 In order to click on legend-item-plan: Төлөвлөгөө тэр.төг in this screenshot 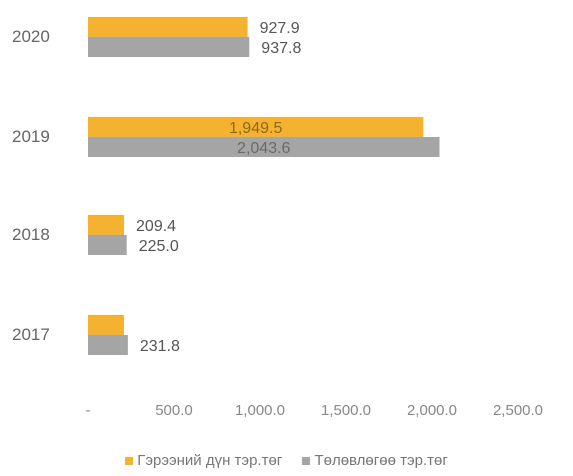, I will do `click(375, 460)`.